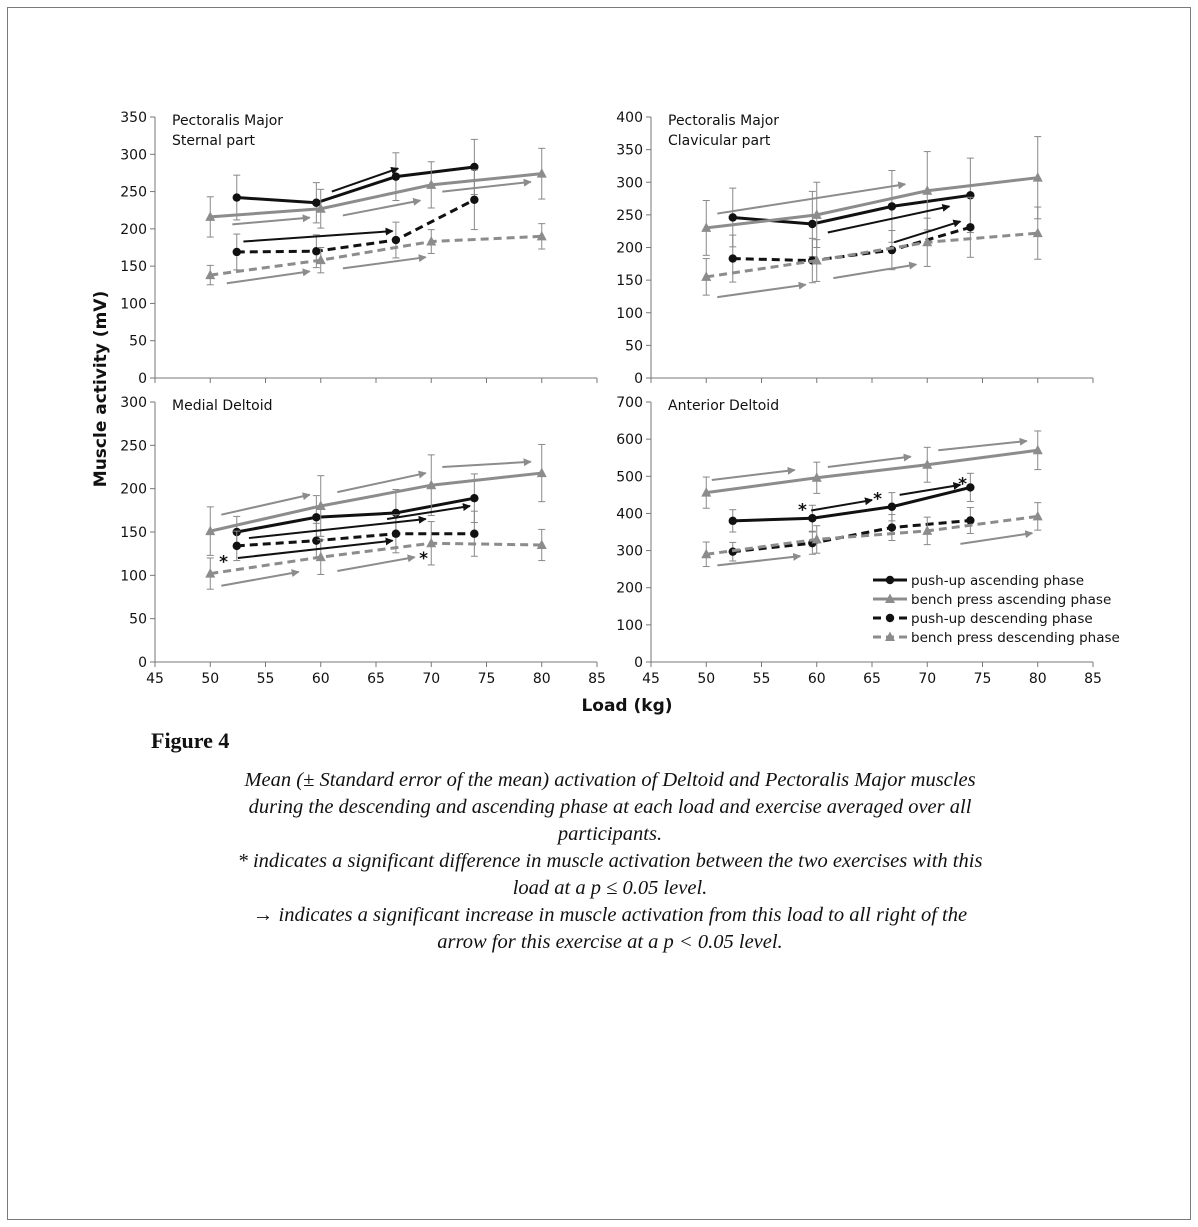 The width and height of the screenshot is (1198, 1227). Describe the element at coordinates (133, 446) in the screenshot. I see `y-tick-label: 250` at that location.